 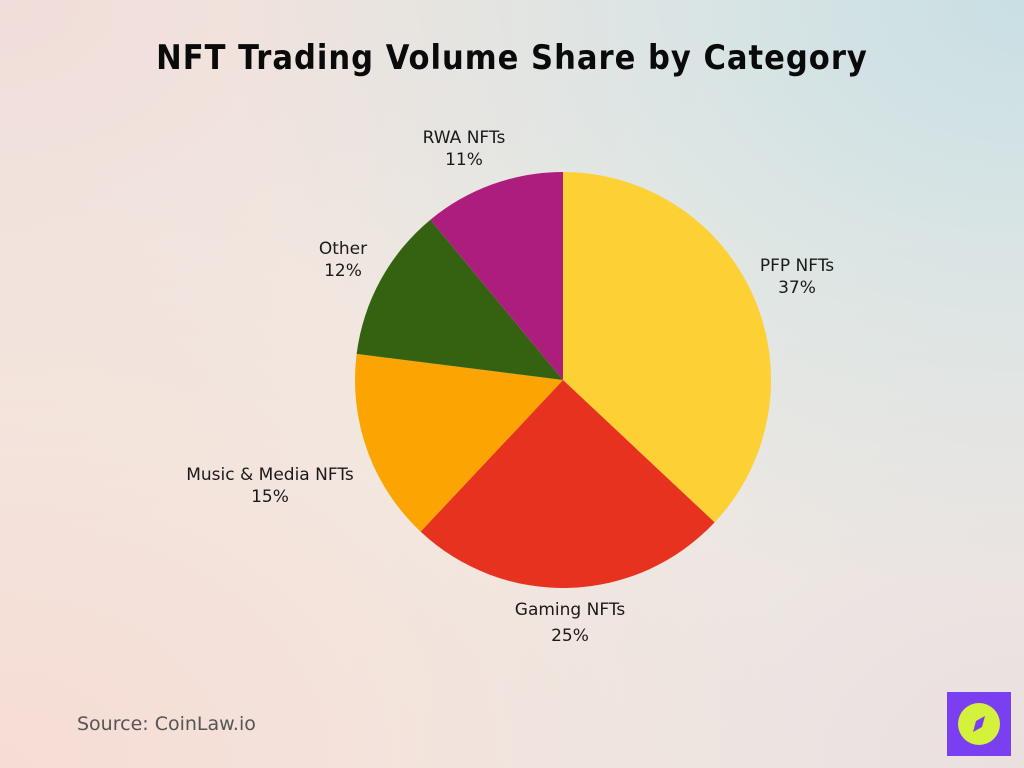 I want to click on label-music-media: Music & Media NFTs 15%, so click(x=270, y=486).